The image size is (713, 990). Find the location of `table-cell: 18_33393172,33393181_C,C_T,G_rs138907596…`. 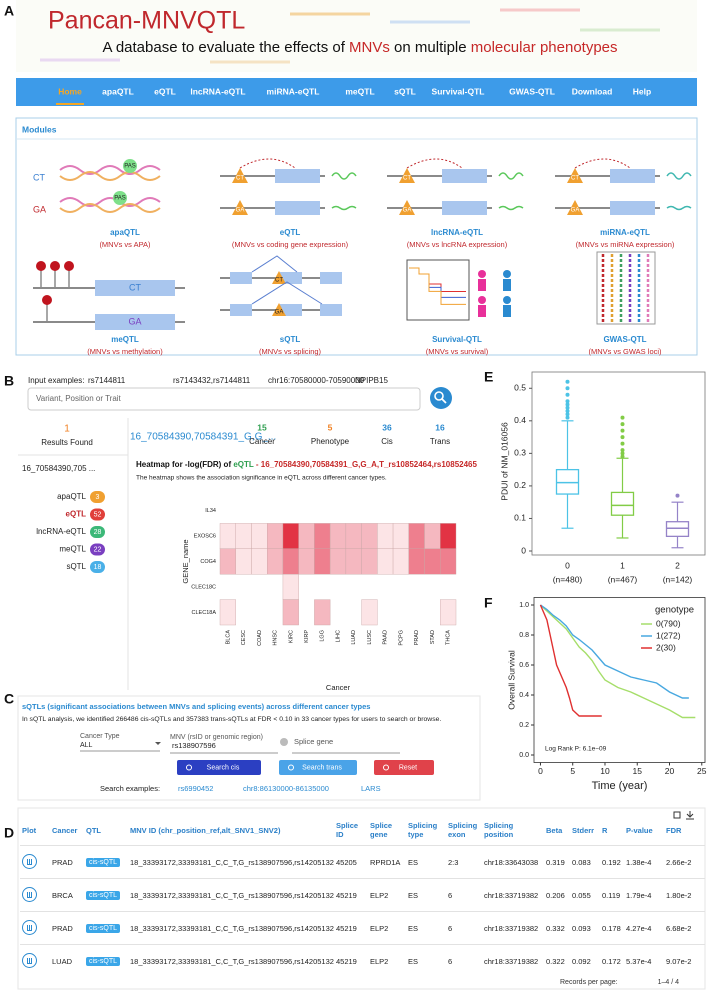

table-cell: 18_33393172,33393181_C,C_T,G_rs138907596… is located at coordinates (231, 895).